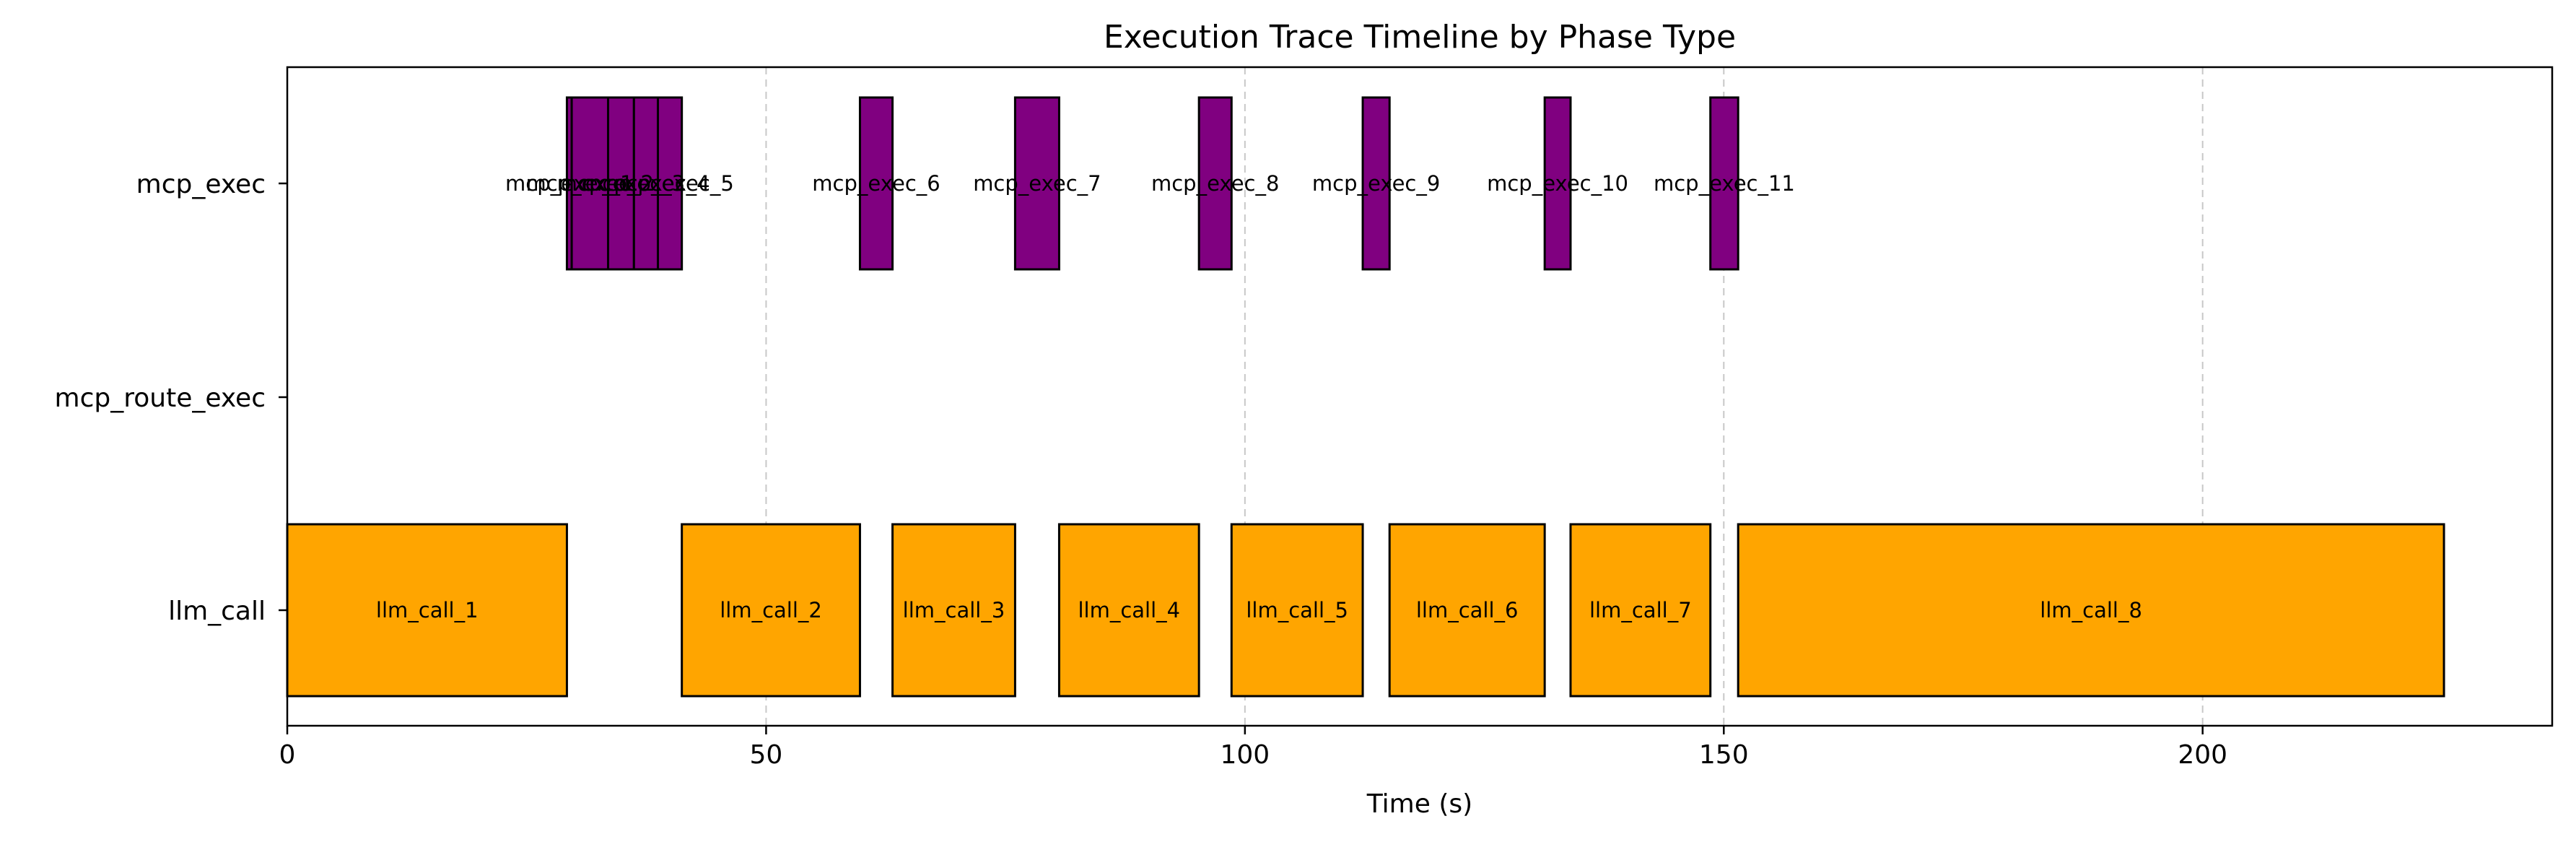  I want to click on bar-label-llm_call_7: llm_call_7, so click(1640, 610).